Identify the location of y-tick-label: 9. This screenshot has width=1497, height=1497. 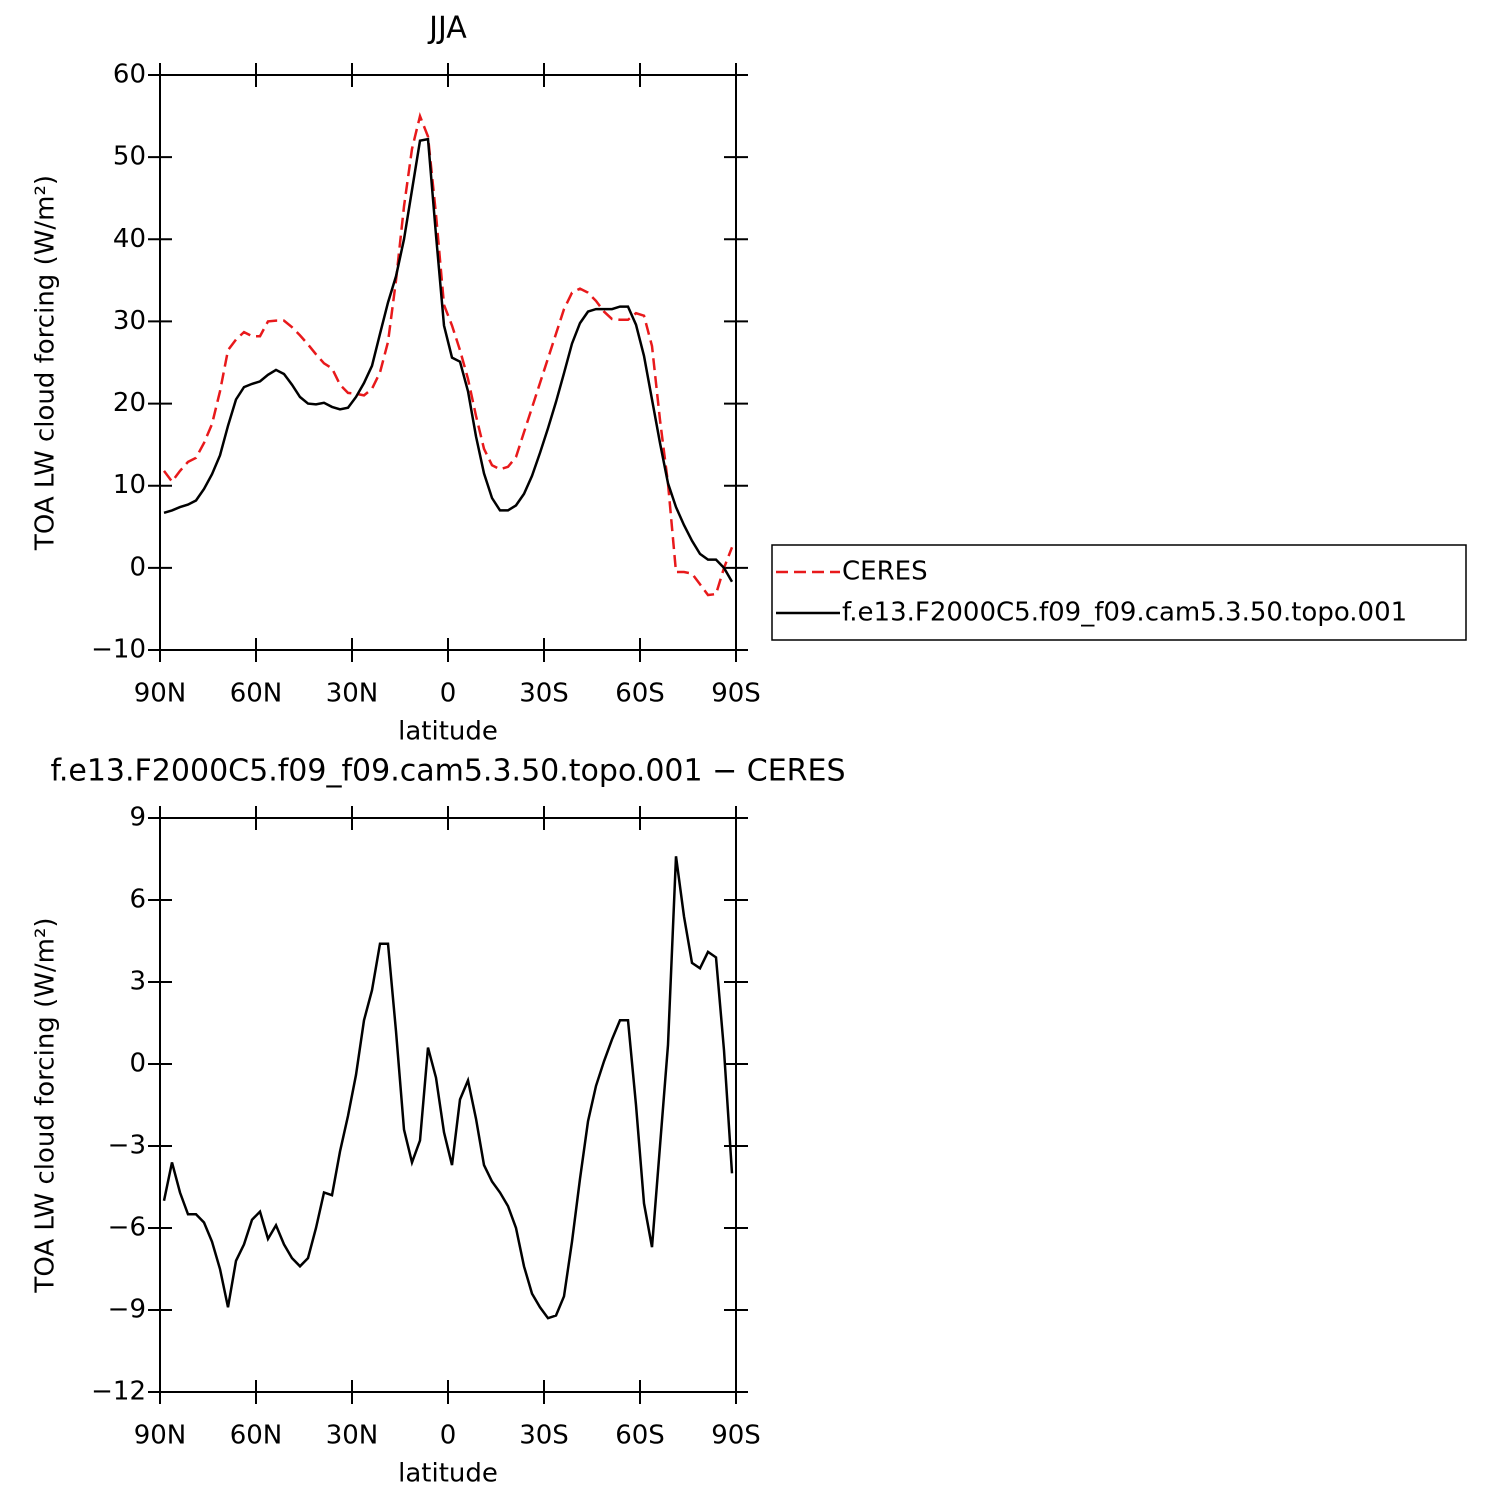
(137, 818).